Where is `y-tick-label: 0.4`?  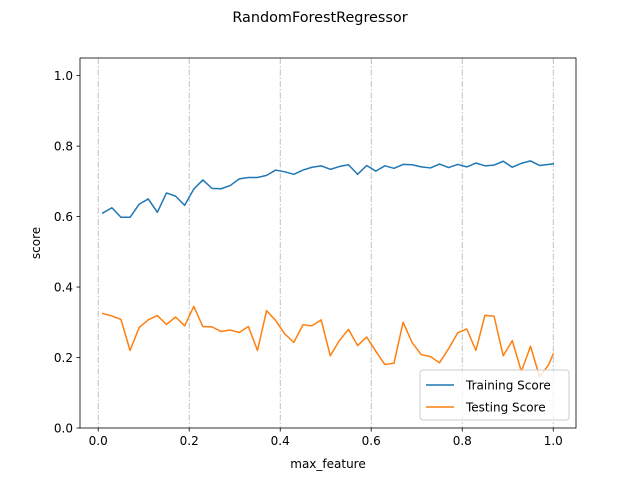
y-tick-label: 0.4 is located at coordinates (63, 287).